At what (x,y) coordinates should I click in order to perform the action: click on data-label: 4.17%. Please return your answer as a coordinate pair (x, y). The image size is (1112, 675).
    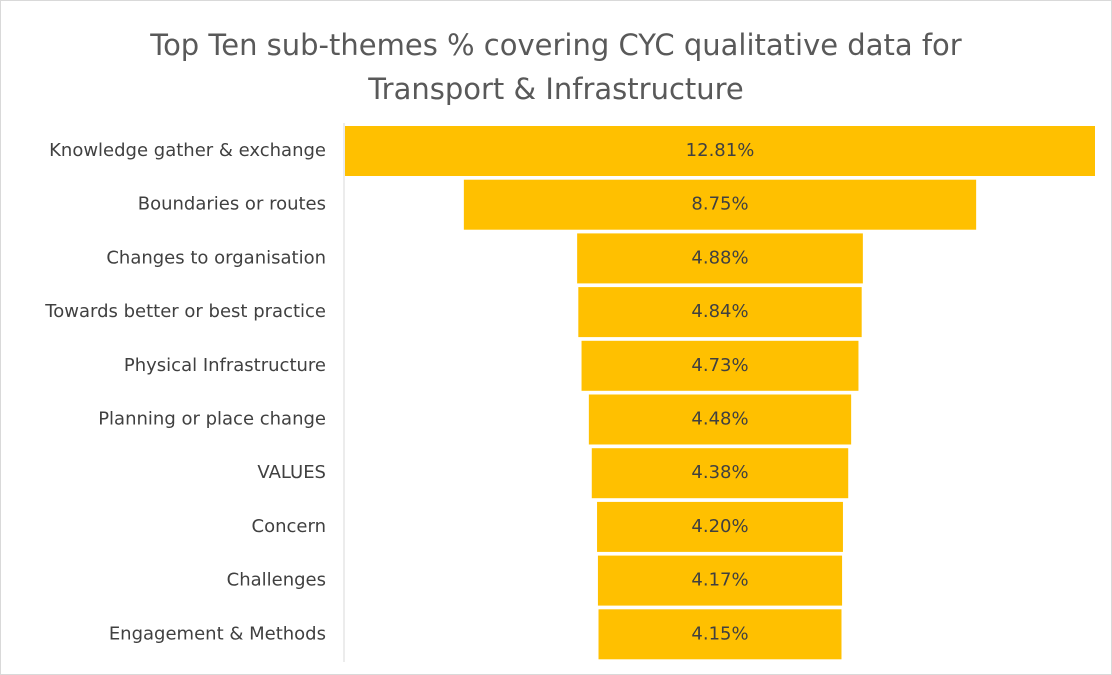
    Looking at the image, I should click on (719, 580).